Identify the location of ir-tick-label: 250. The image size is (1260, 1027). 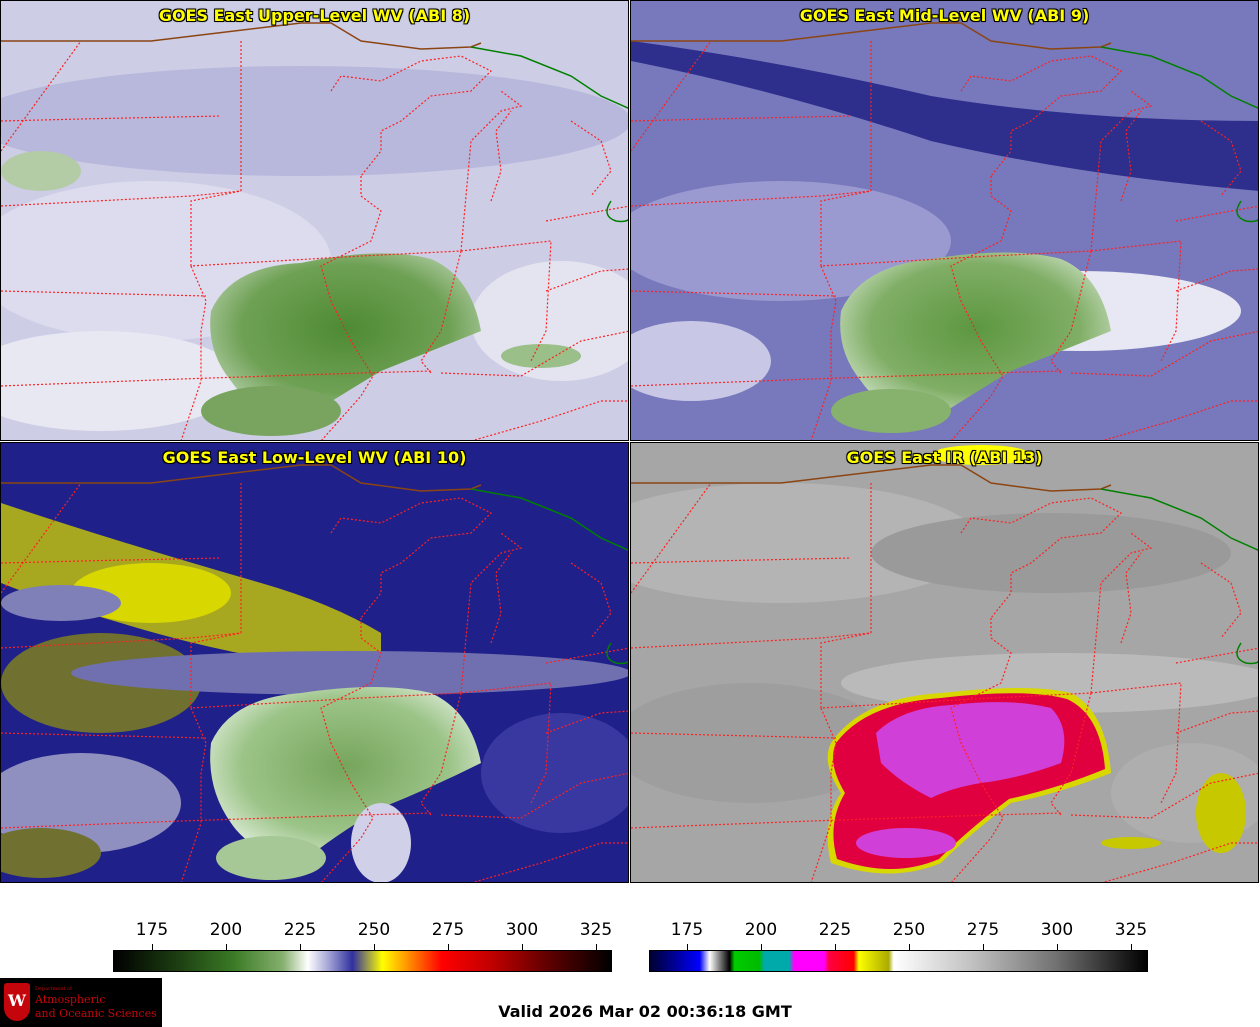
(909, 930).